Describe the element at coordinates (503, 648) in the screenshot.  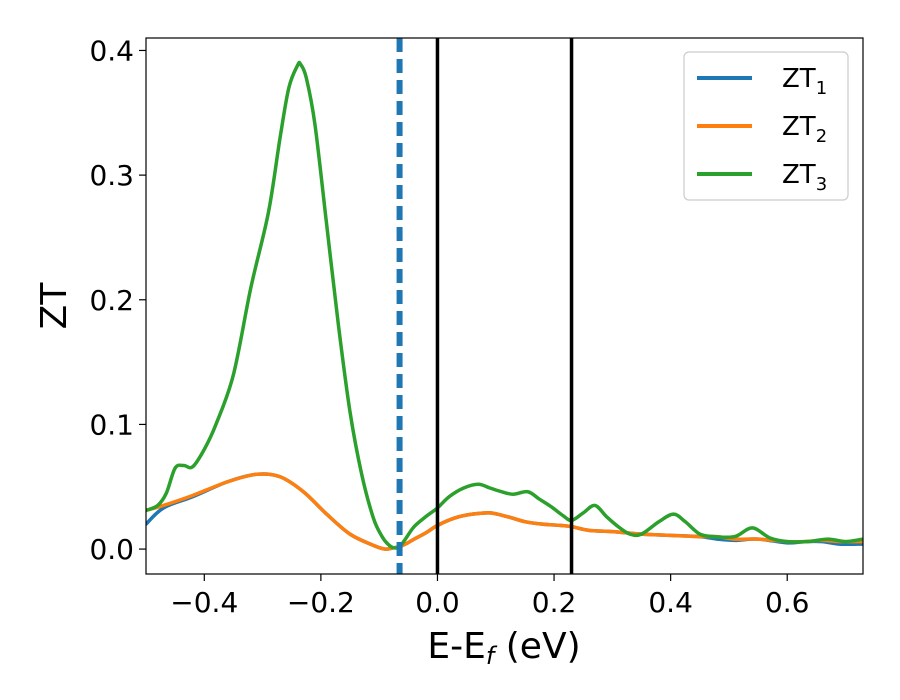
I see `x-axis-title: E-Ef (eV)` at that location.